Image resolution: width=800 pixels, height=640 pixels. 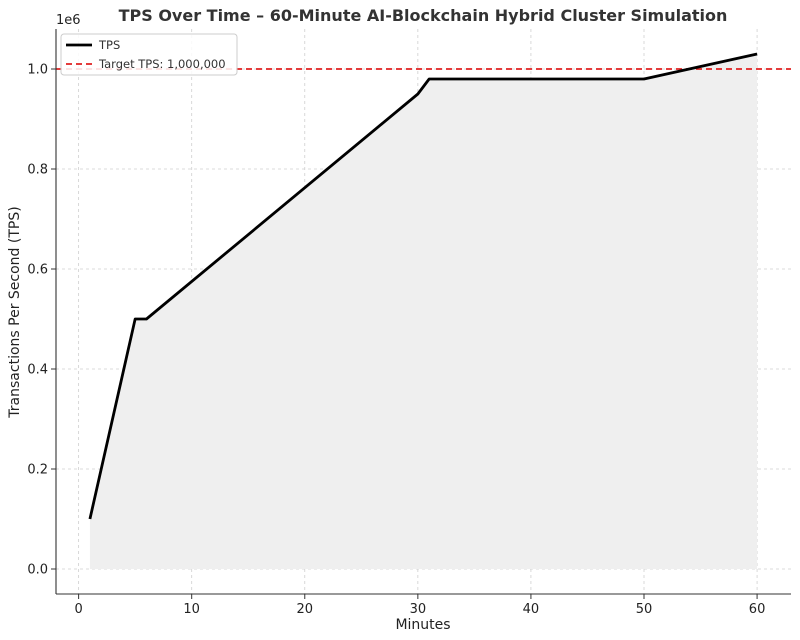 What do you see at coordinates (304, 609) in the screenshot?
I see `x-tick-label: 20` at bounding box center [304, 609].